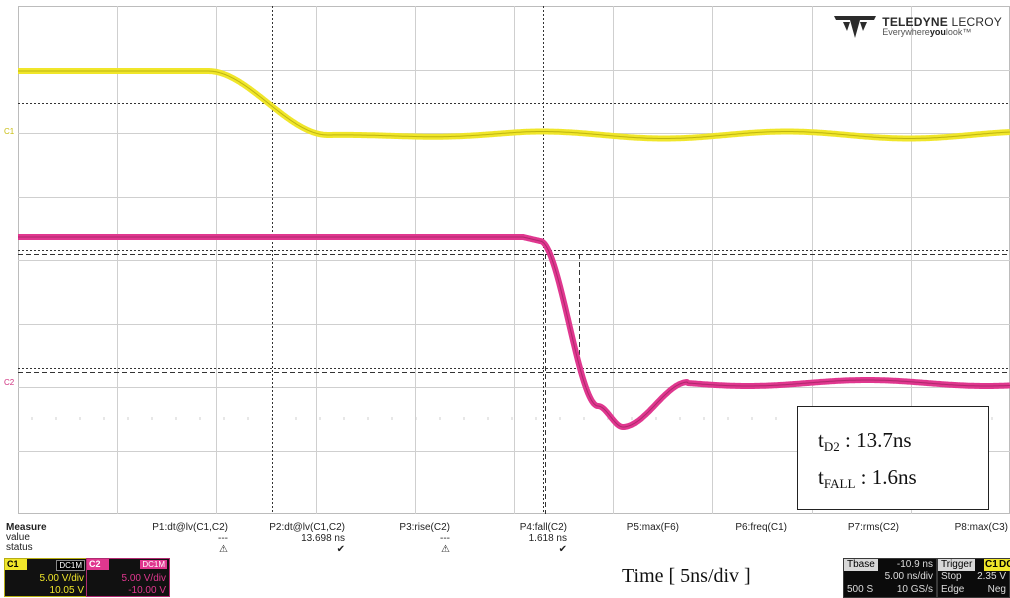 This screenshot has width=1010, height=598. What do you see at coordinates (855, 27) in the screenshot?
I see `lecroy-logo-icon` at bounding box center [855, 27].